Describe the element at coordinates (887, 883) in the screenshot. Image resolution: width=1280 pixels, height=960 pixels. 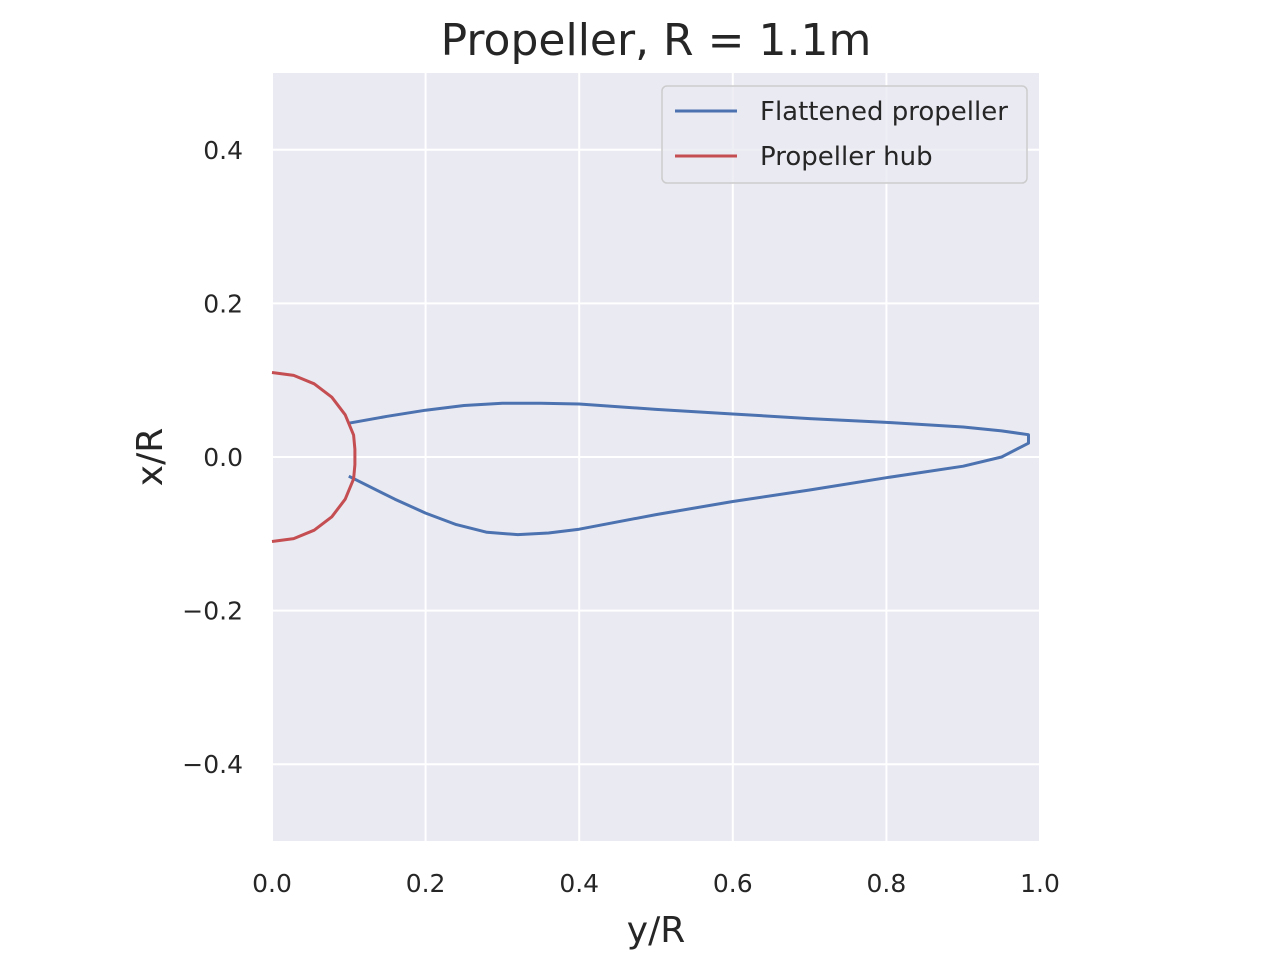
I see `x-tick-label: 0.8` at that location.